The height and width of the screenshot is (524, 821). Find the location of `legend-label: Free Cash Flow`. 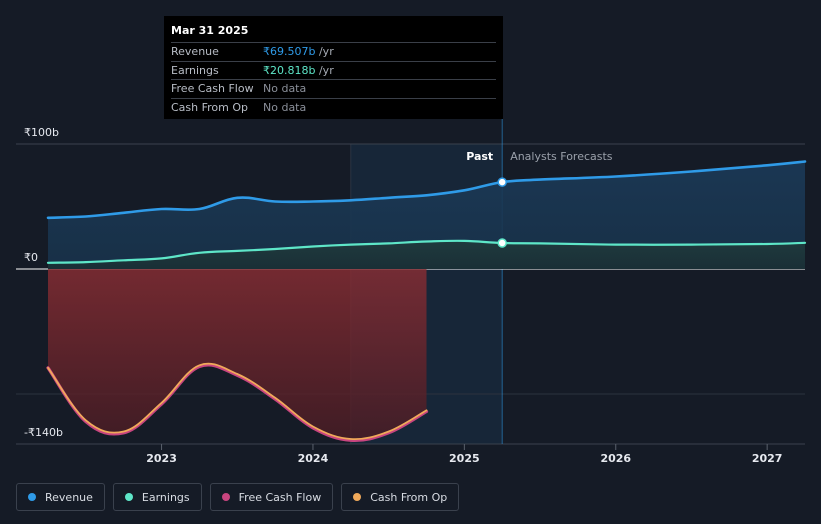

legend-label: Free Cash Flow is located at coordinates (280, 497).